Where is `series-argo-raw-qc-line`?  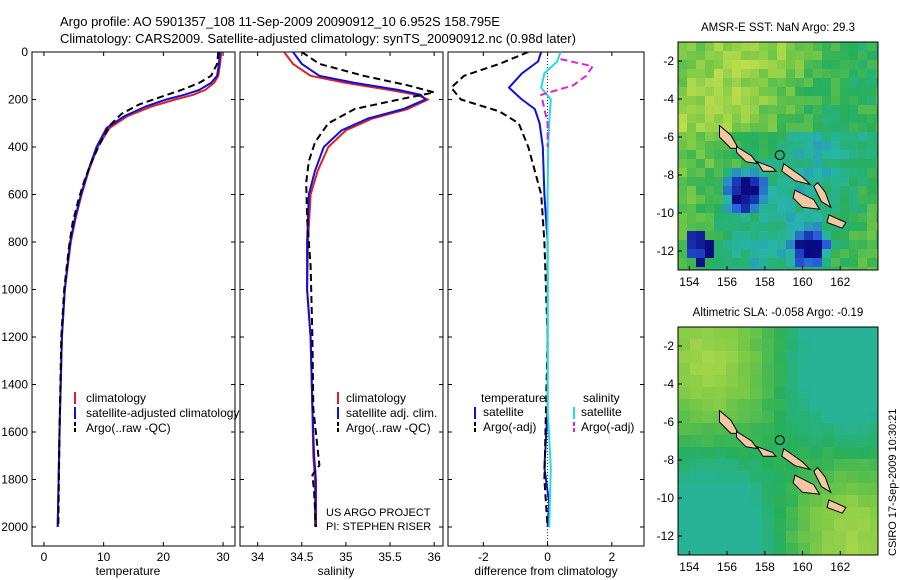
series-argo-raw-qc-line is located at coordinates (138, 290).